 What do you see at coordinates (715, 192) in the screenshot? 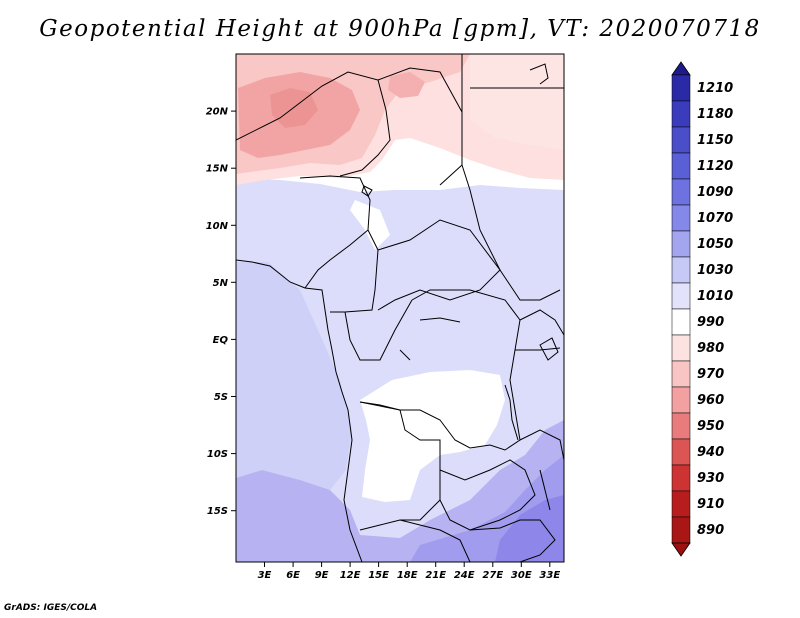
I see `colorbar-label-1090: 1090` at bounding box center [715, 192].